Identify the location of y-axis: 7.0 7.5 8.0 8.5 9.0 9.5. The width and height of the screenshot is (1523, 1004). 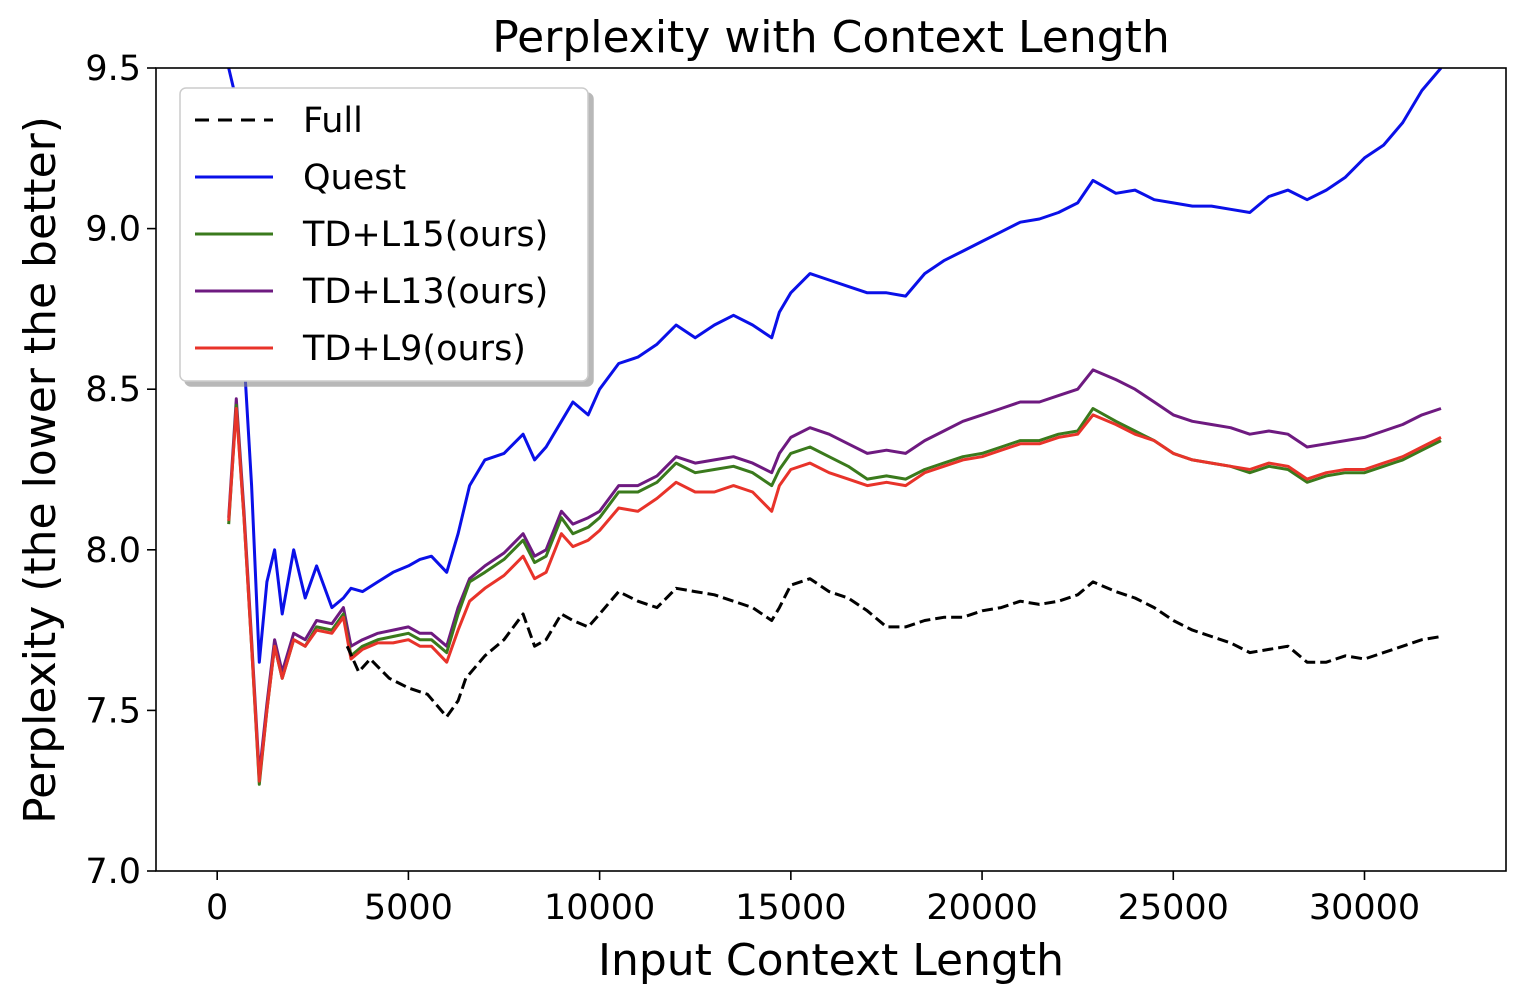
(120, 470).